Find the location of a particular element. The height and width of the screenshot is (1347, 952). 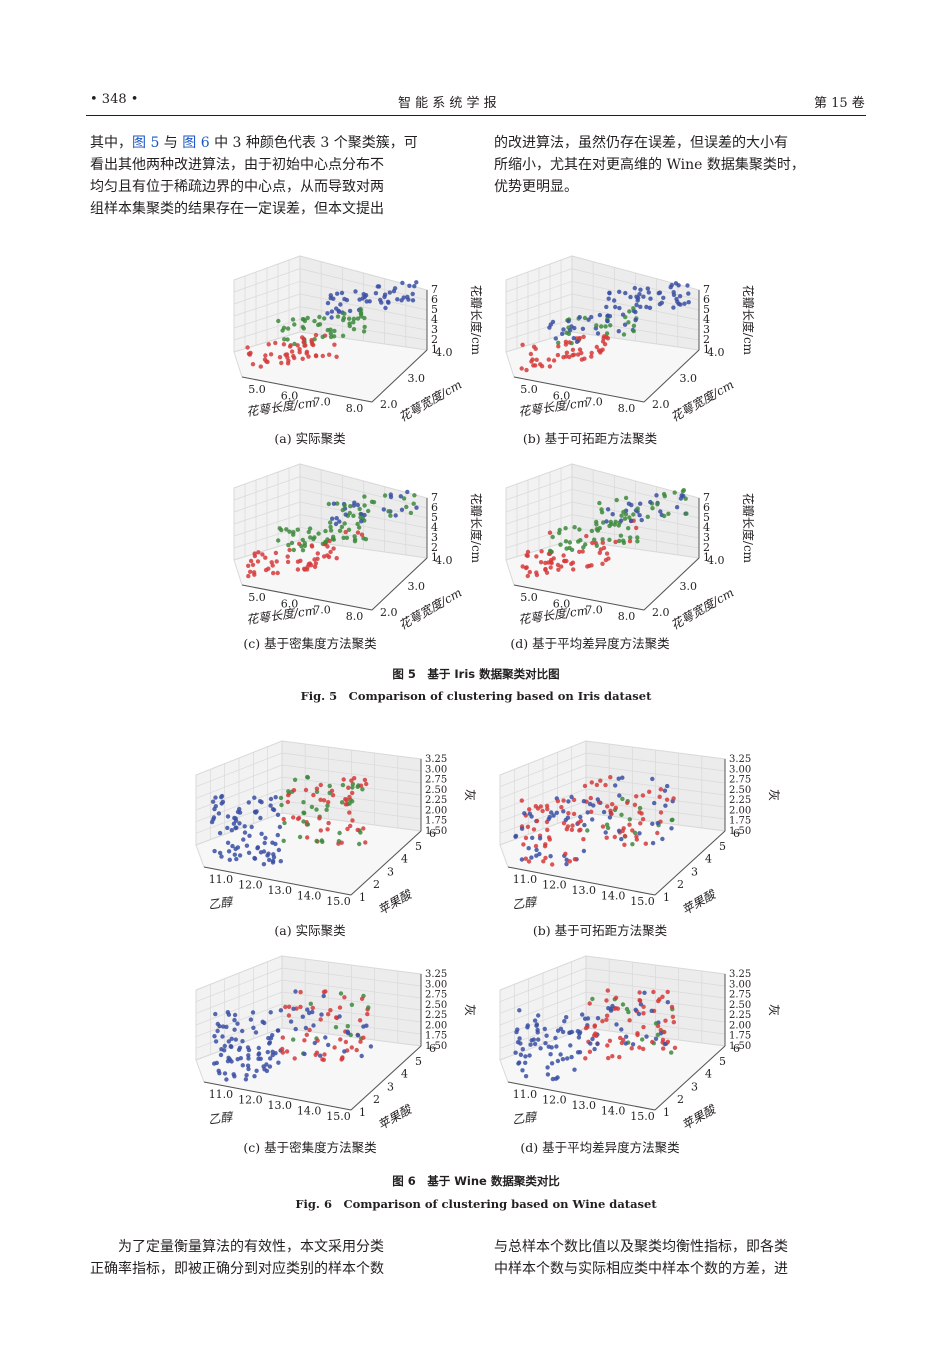

fig6-link: 图 6 is located at coordinates (196, 143).